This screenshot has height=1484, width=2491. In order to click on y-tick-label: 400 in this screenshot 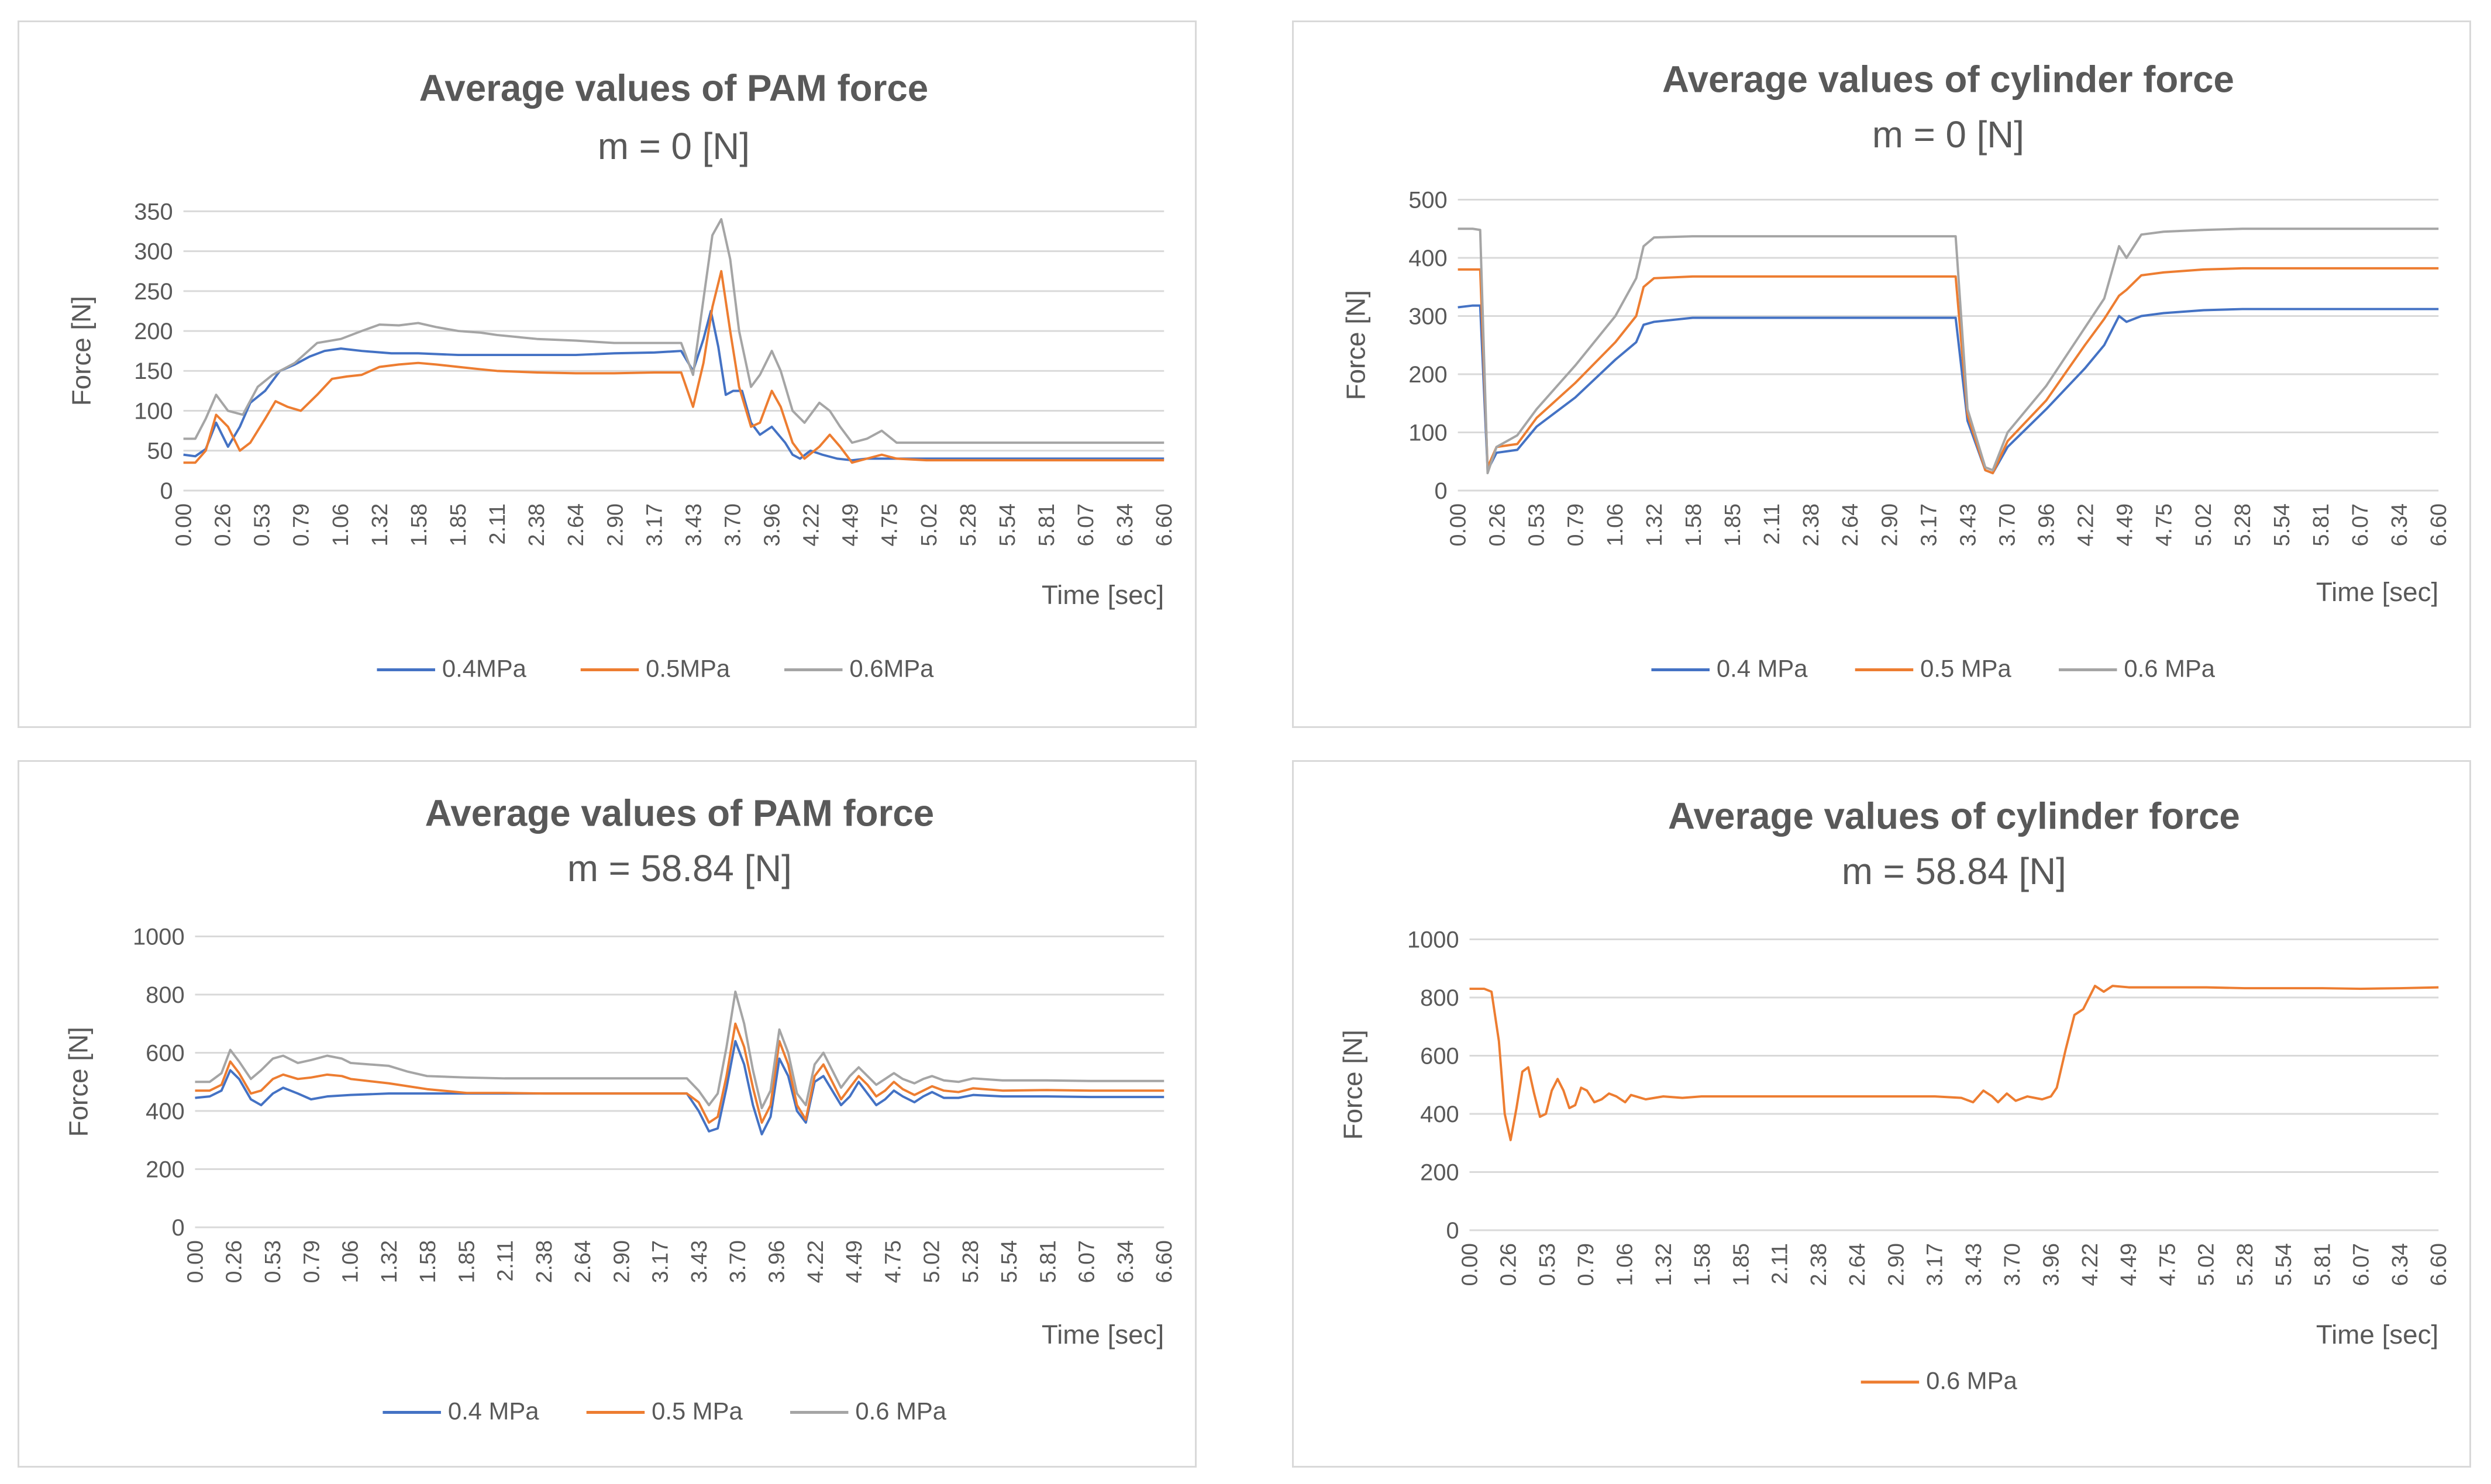, I will do `click(1428, 258)`.